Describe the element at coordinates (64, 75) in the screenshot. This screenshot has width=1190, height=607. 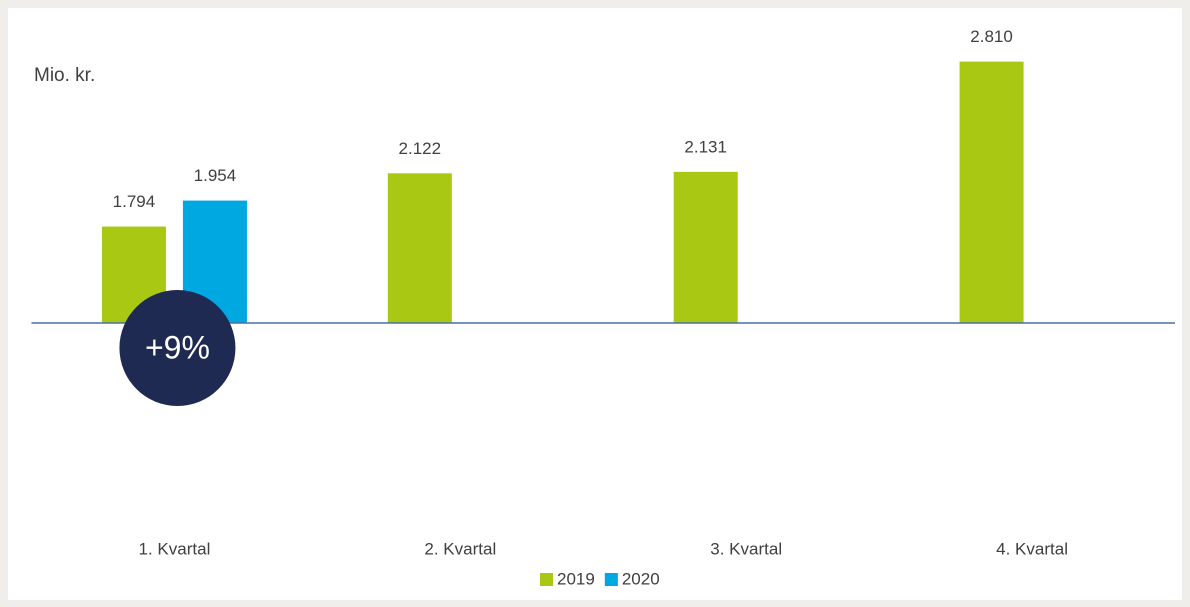
I see `y-axis-label: Mio. kr.` at that location.